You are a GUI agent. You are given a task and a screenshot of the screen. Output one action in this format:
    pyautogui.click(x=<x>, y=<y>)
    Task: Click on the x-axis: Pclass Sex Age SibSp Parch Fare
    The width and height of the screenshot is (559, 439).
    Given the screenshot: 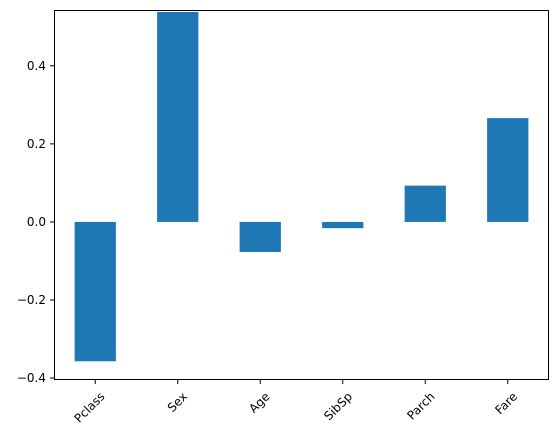 What is the action you would take?
    pyautogui.click(x=296, y=403)
    